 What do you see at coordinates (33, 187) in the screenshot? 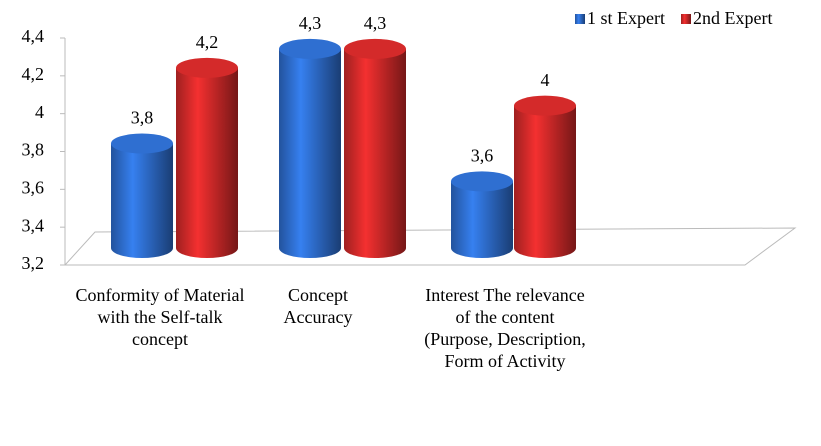
I see `y-tick-label: 3,6` at bounding box center [33, 187].